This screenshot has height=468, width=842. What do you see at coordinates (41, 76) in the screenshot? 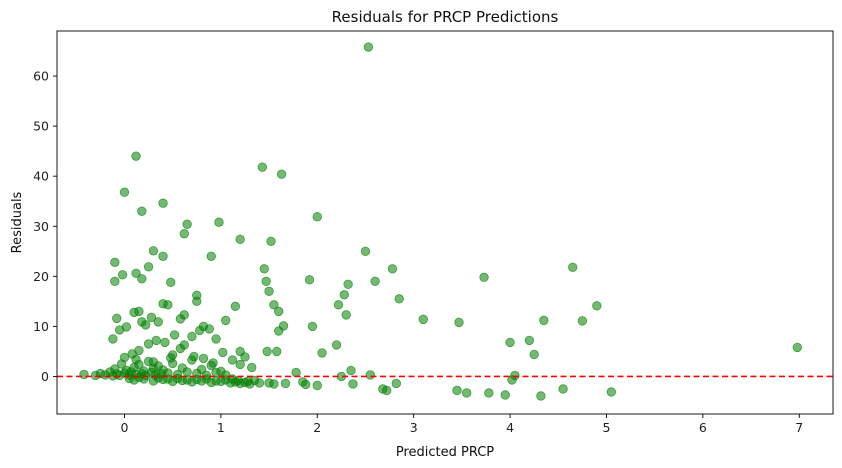
I see `y-tick-label: 60` at bounding box center [41, 76].